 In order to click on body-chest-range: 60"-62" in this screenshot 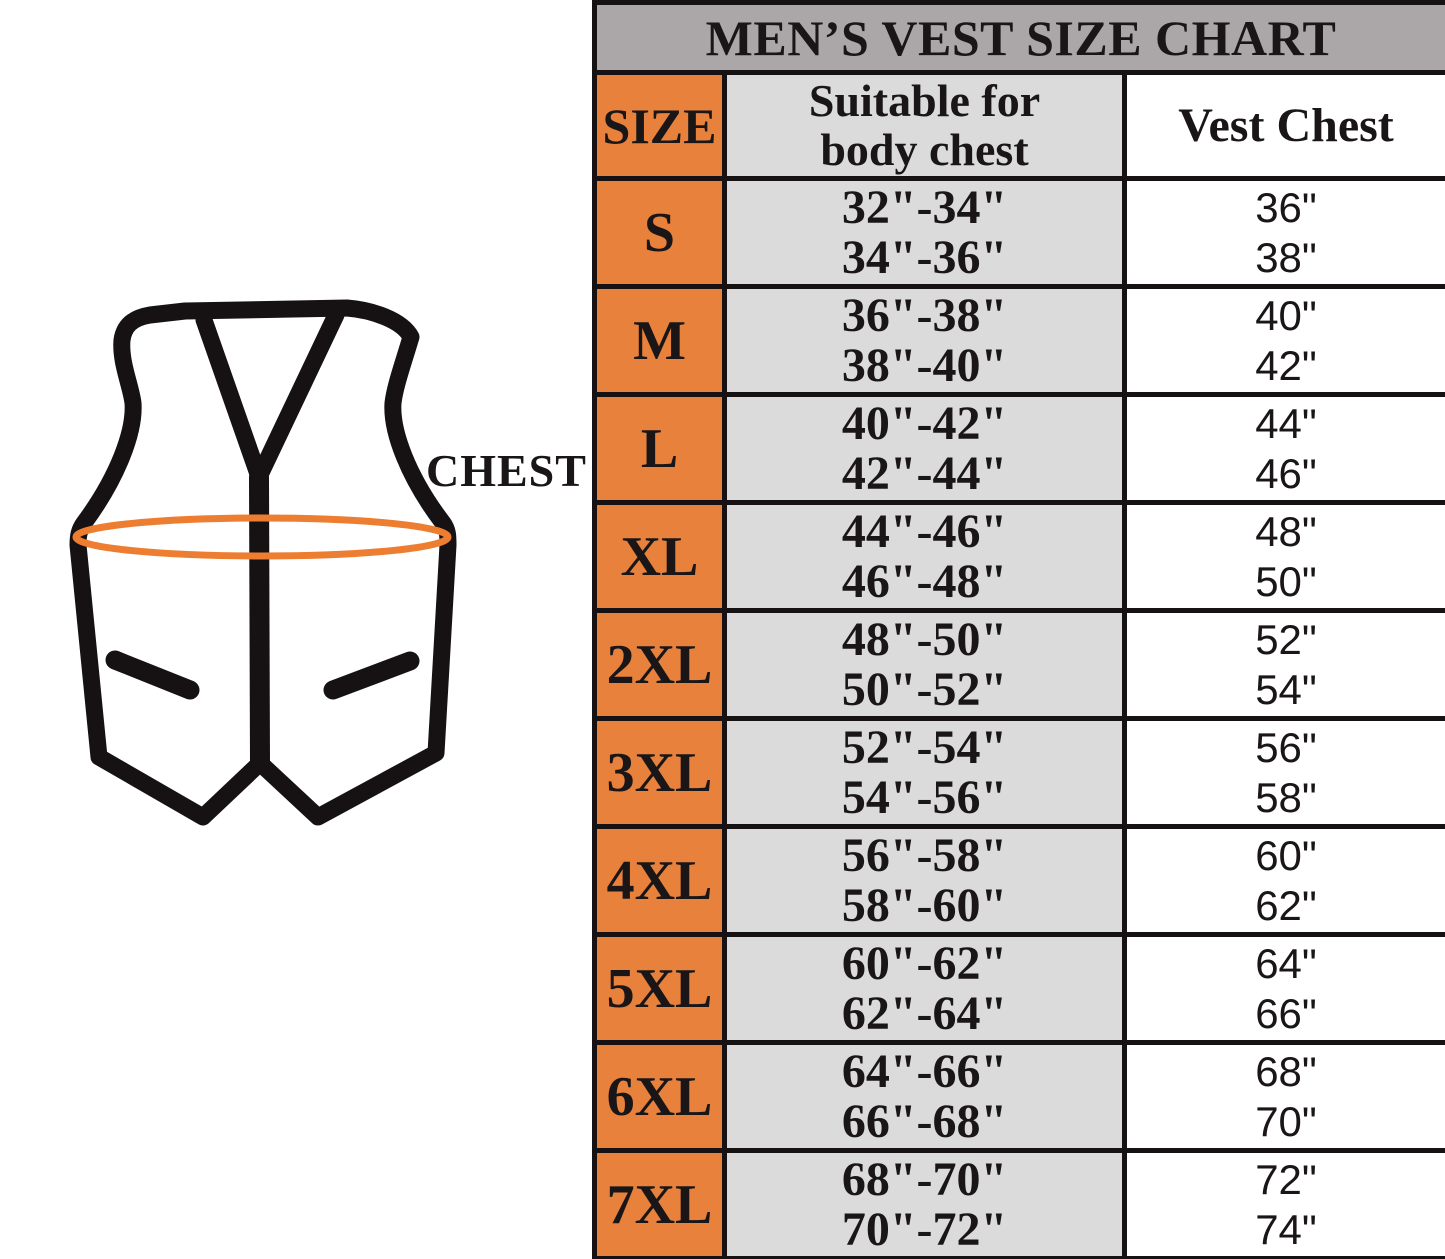, I will do `click(924, 963)`.